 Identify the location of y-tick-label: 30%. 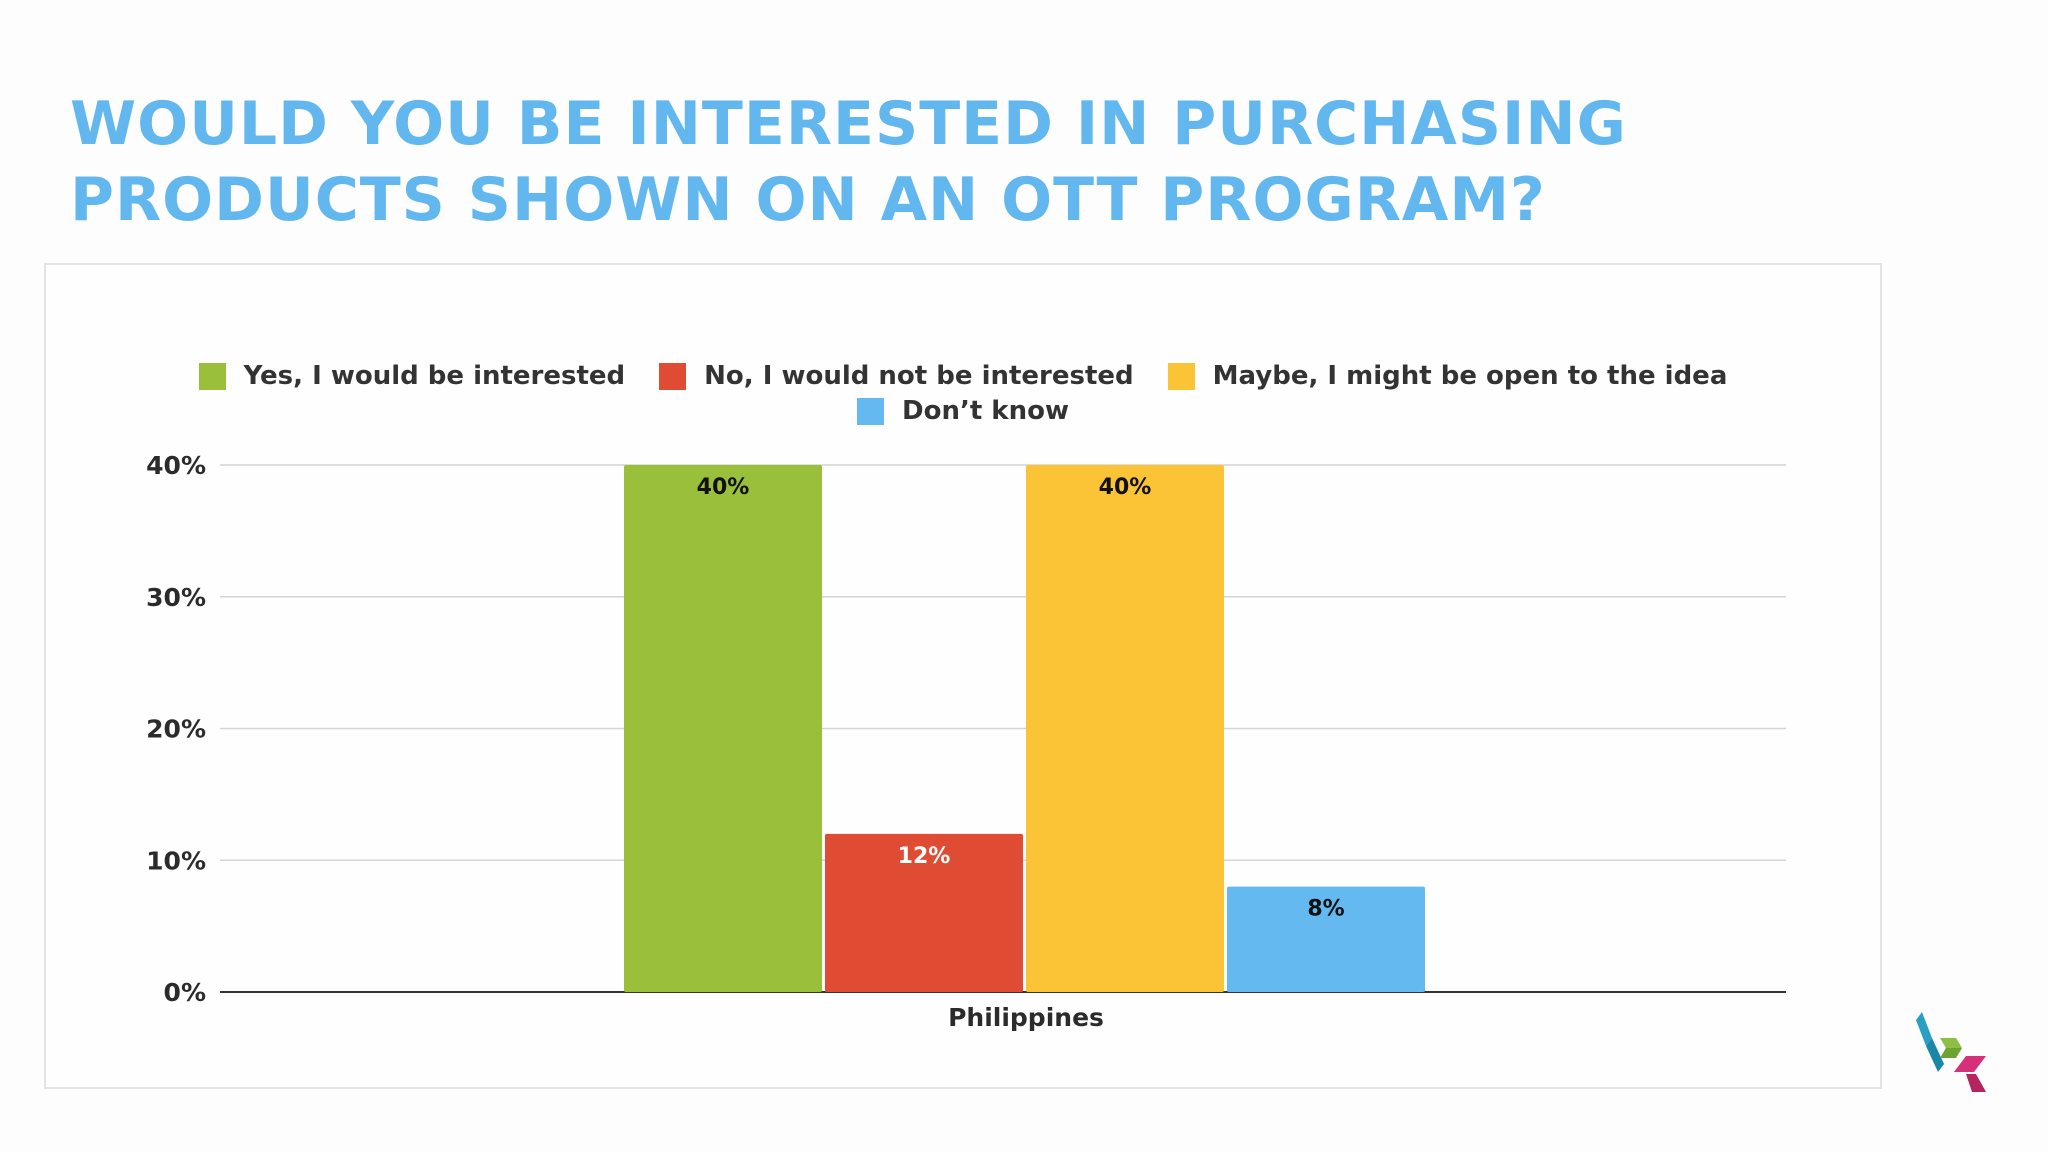
(176, 597).